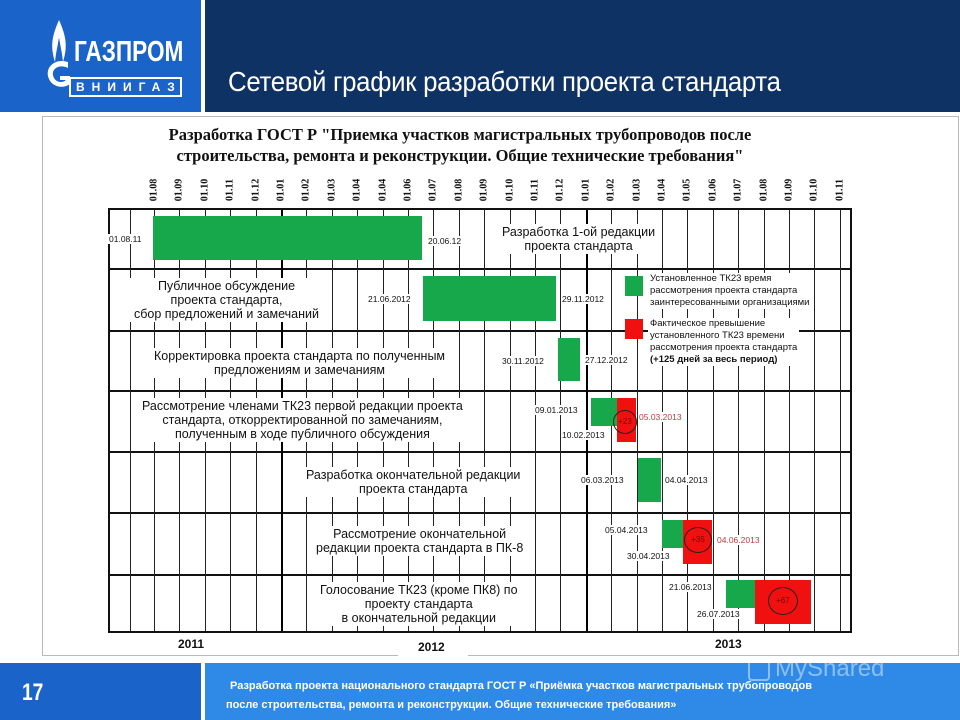 The image size is (960, 720). I want to click on month-tick-label: 01.01, so click(586, 190).